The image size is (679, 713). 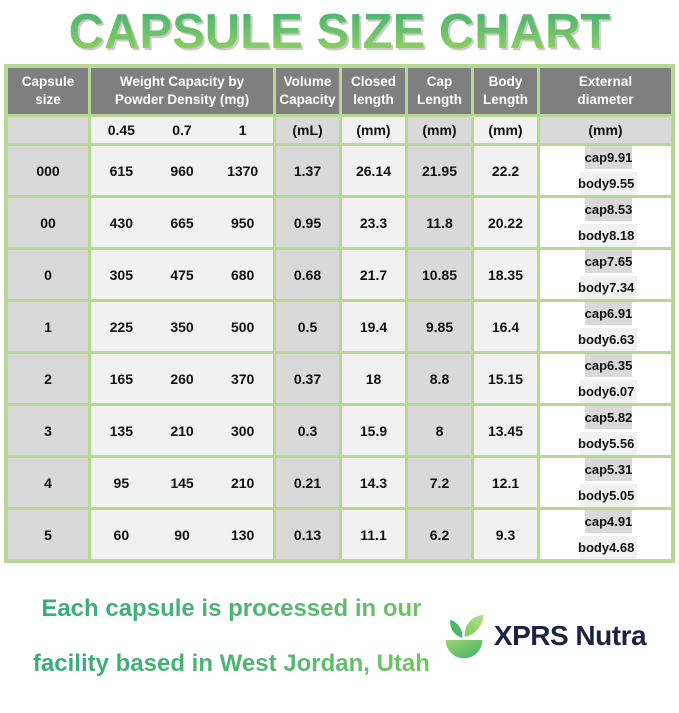 I want to click on cap-diameter-value: 6.35, so click(x=620, y=365).